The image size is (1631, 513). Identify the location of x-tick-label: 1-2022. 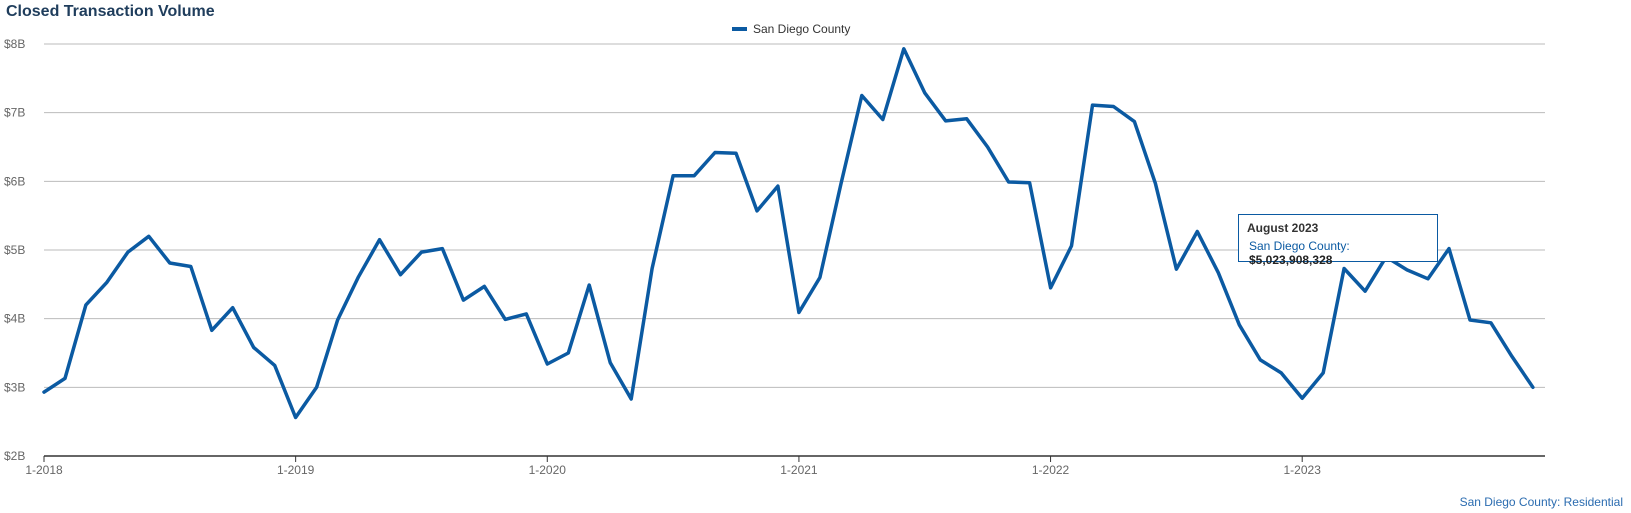
(1051, 470).